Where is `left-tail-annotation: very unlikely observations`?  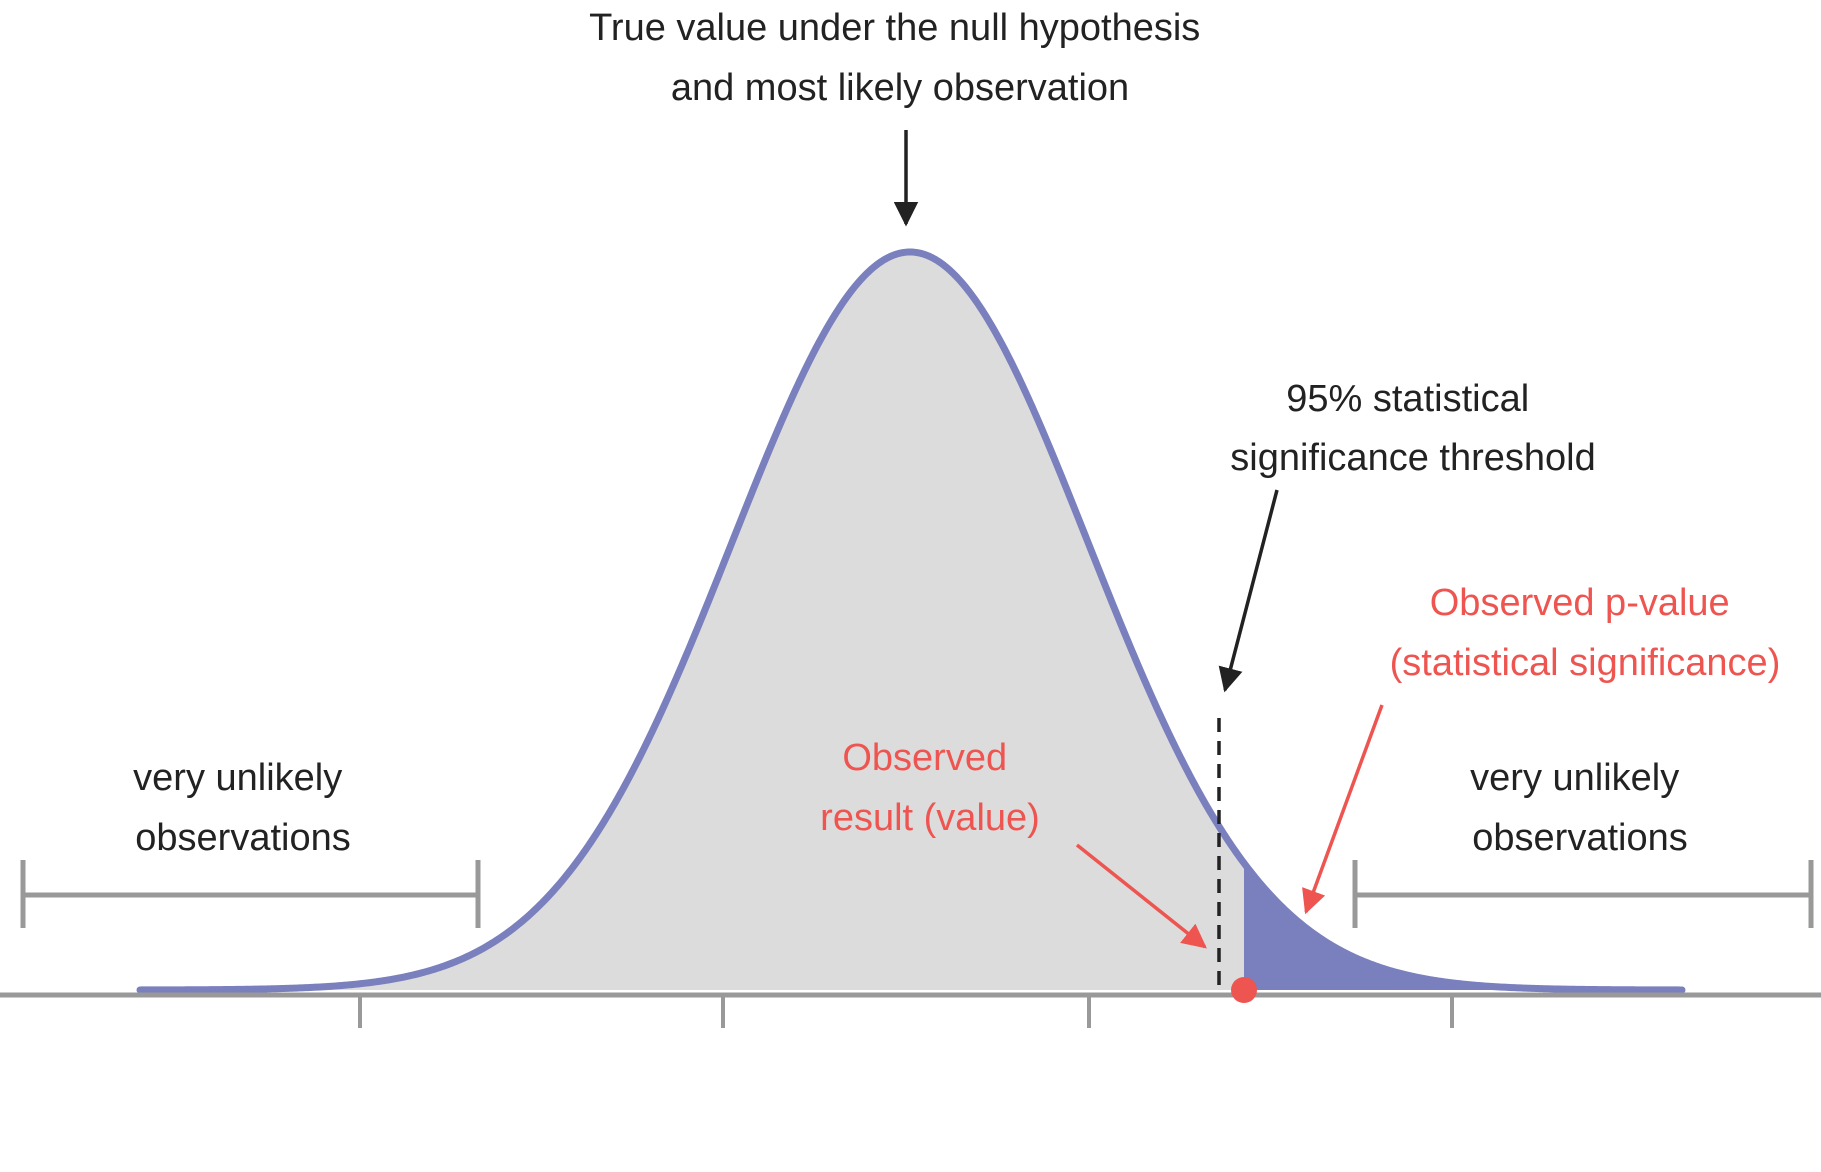 left-tail-annotation: very unlikely observations is located at coordinates (243, 808).